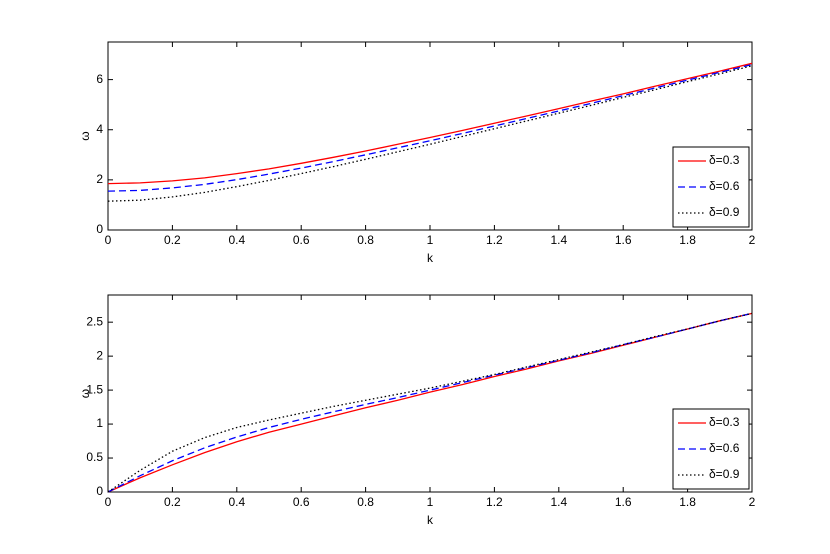 Image resolution: width=830 pixels, height=554 pixels. Describe the element at coordinates (94, 389) in the screenshot. I see `y-tick-label: 1.5` at that location.